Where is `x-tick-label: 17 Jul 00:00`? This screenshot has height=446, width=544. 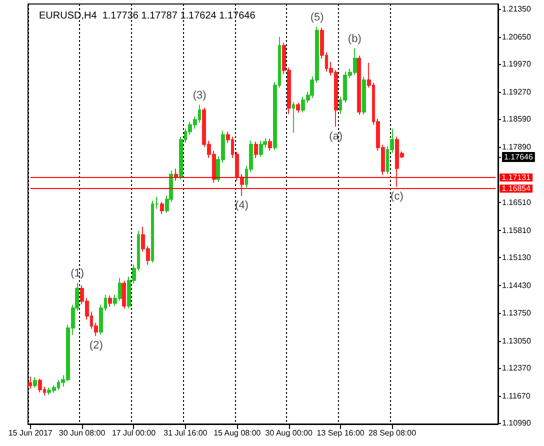 x-tick-label: 17 Jul 00:00 is located at coordinates (134, 433).